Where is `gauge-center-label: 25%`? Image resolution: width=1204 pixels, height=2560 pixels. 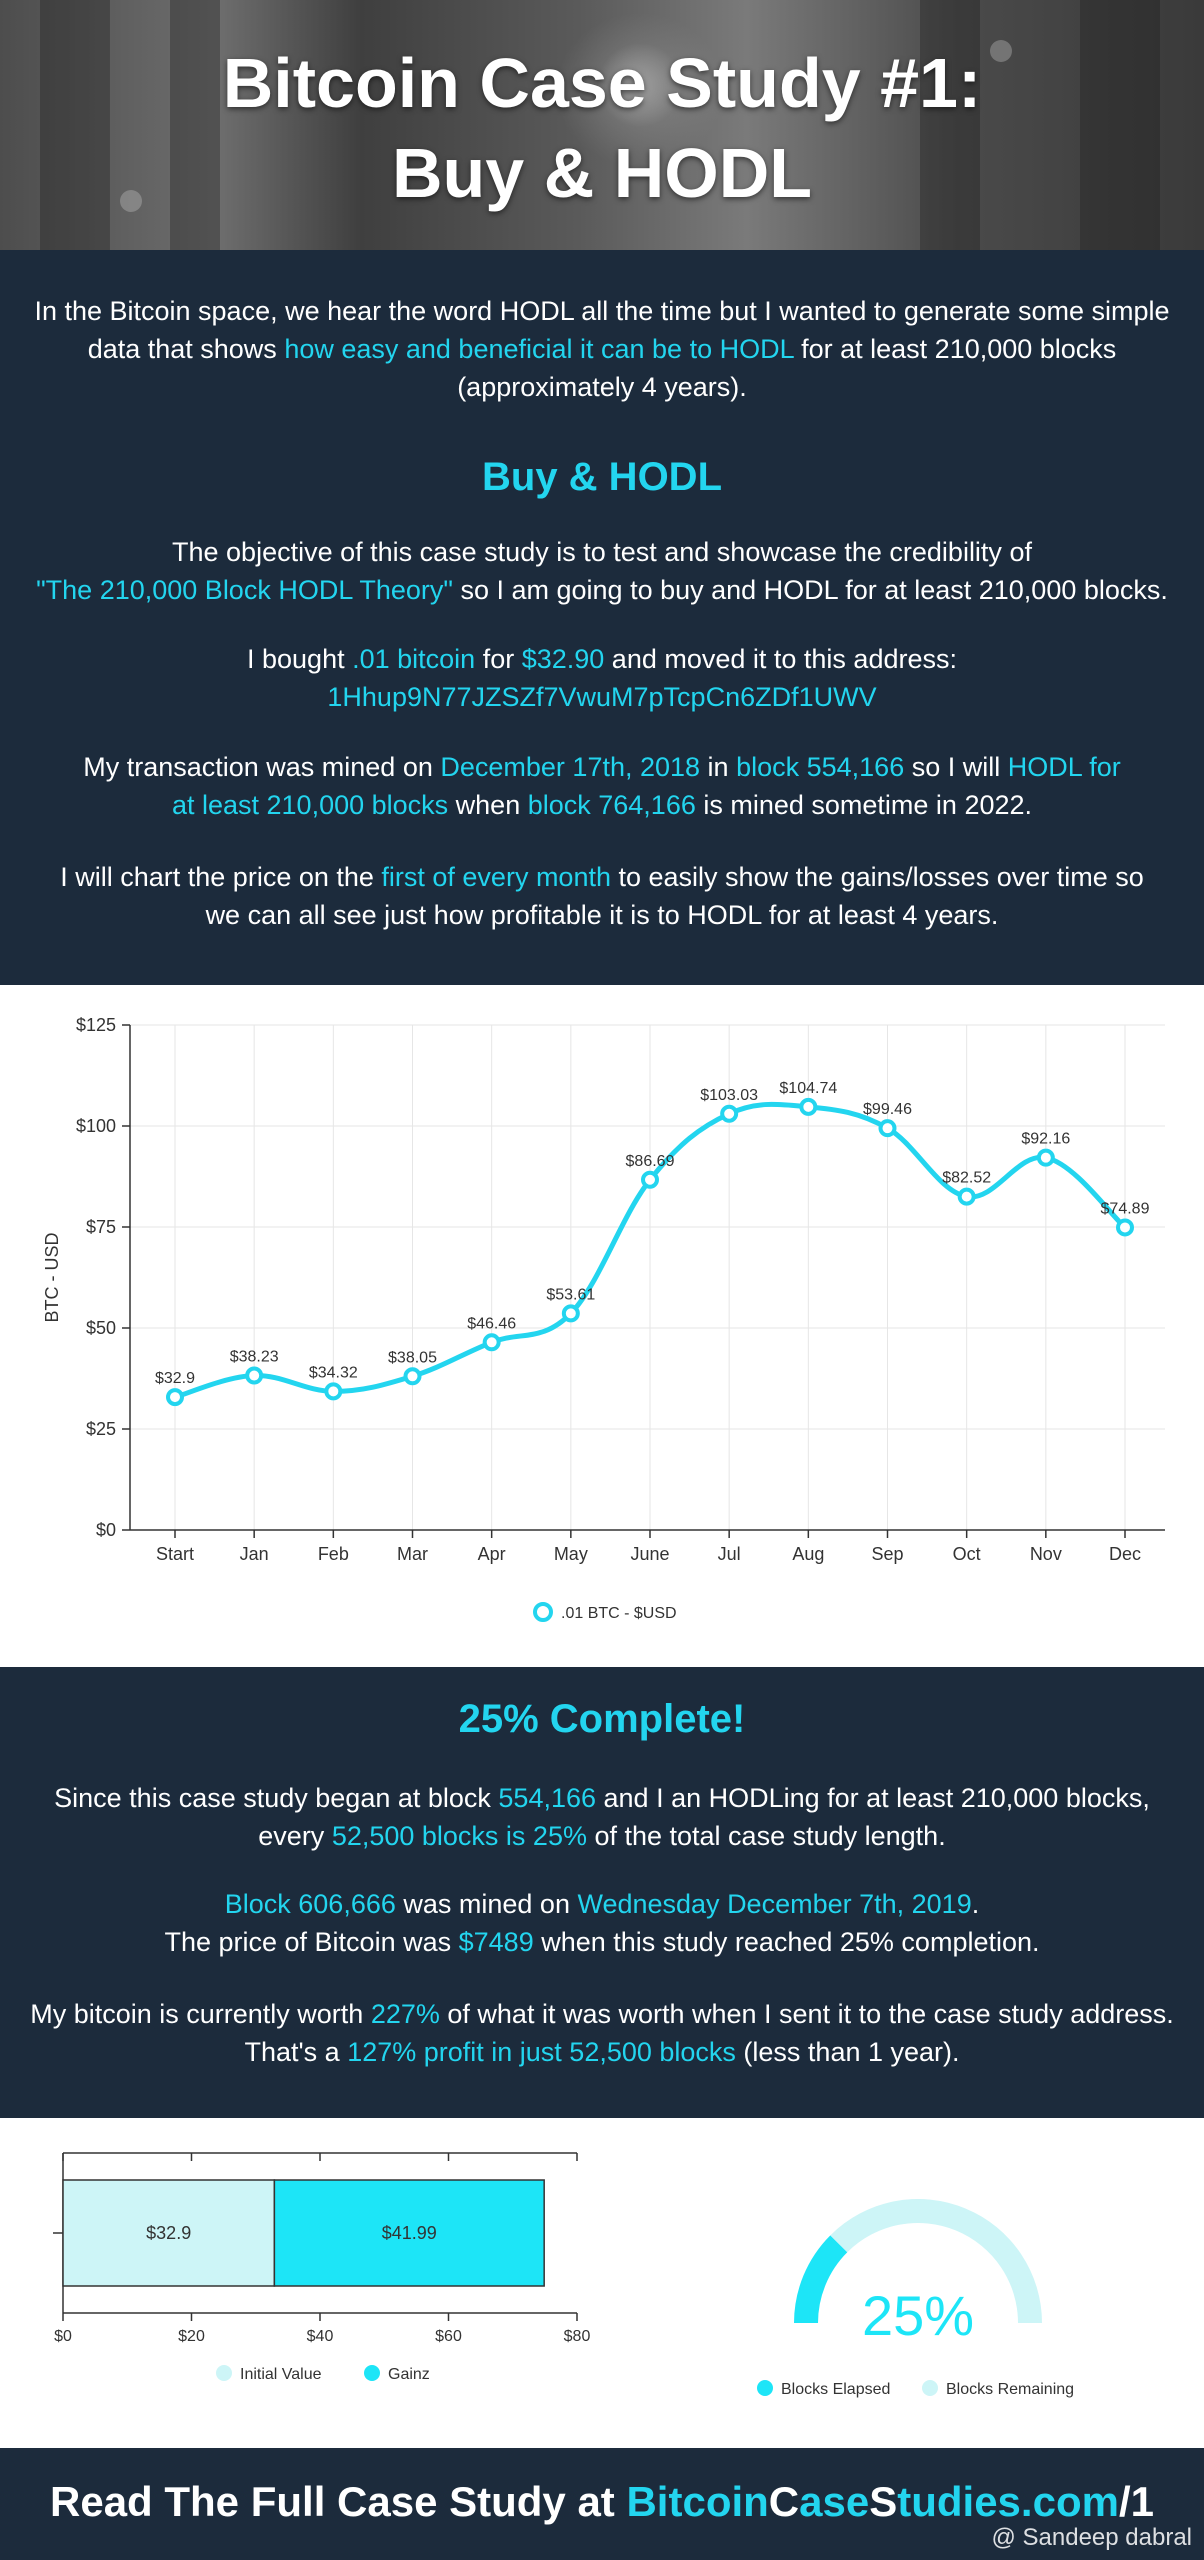 gauge-center-label: 25% is located at coordinates (918, 2315).